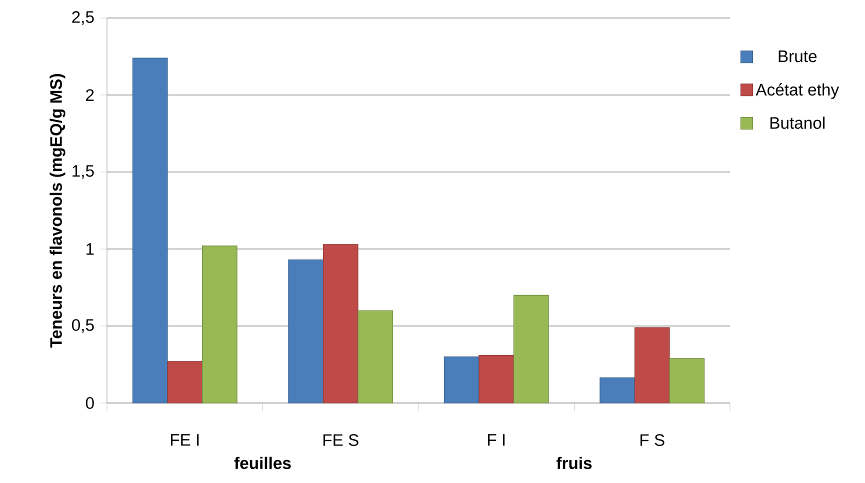 Image resolution: width=865 pixels, height=483 pixels. Describe the element at coordinates (798, 91) in the screenshot. I see `legend-label: Acétat ethy` at that location.